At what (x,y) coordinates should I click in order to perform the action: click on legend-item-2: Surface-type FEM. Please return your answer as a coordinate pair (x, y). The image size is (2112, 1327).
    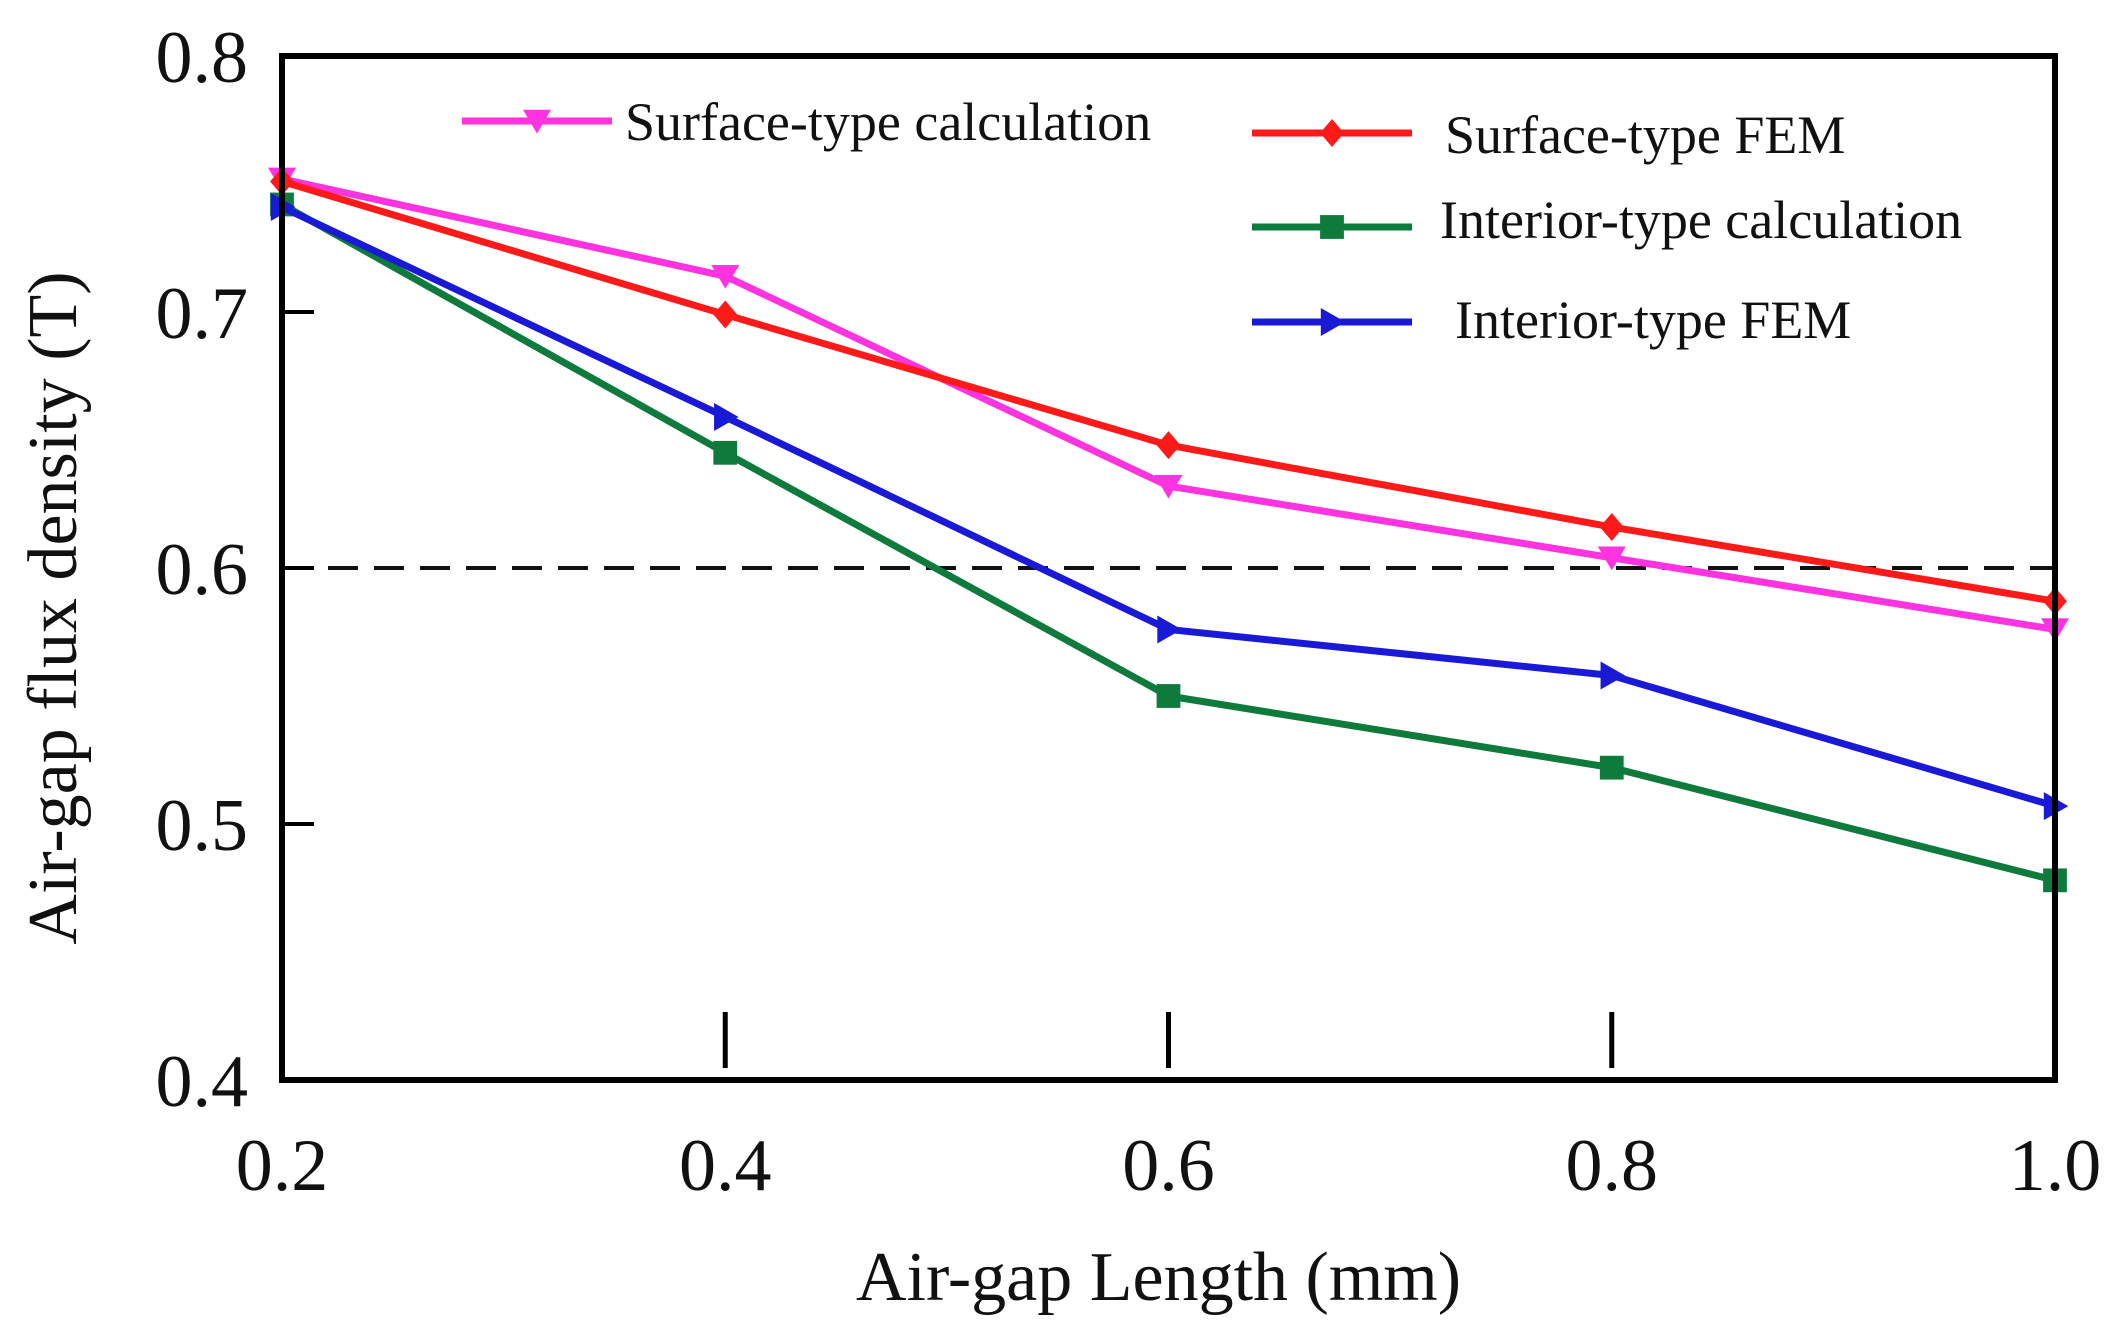
    Looking at the image, I should click on (1548, 135).